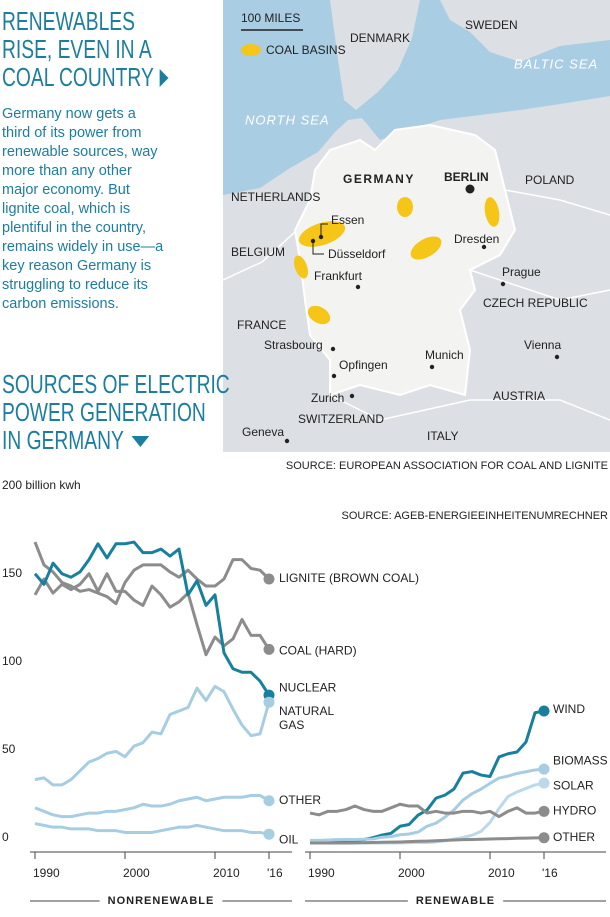 This screenshot has height=917, width=610. Describe the element at coordinates (327, 398) in the screenshot. I see `map-label: Zurich` at that location.